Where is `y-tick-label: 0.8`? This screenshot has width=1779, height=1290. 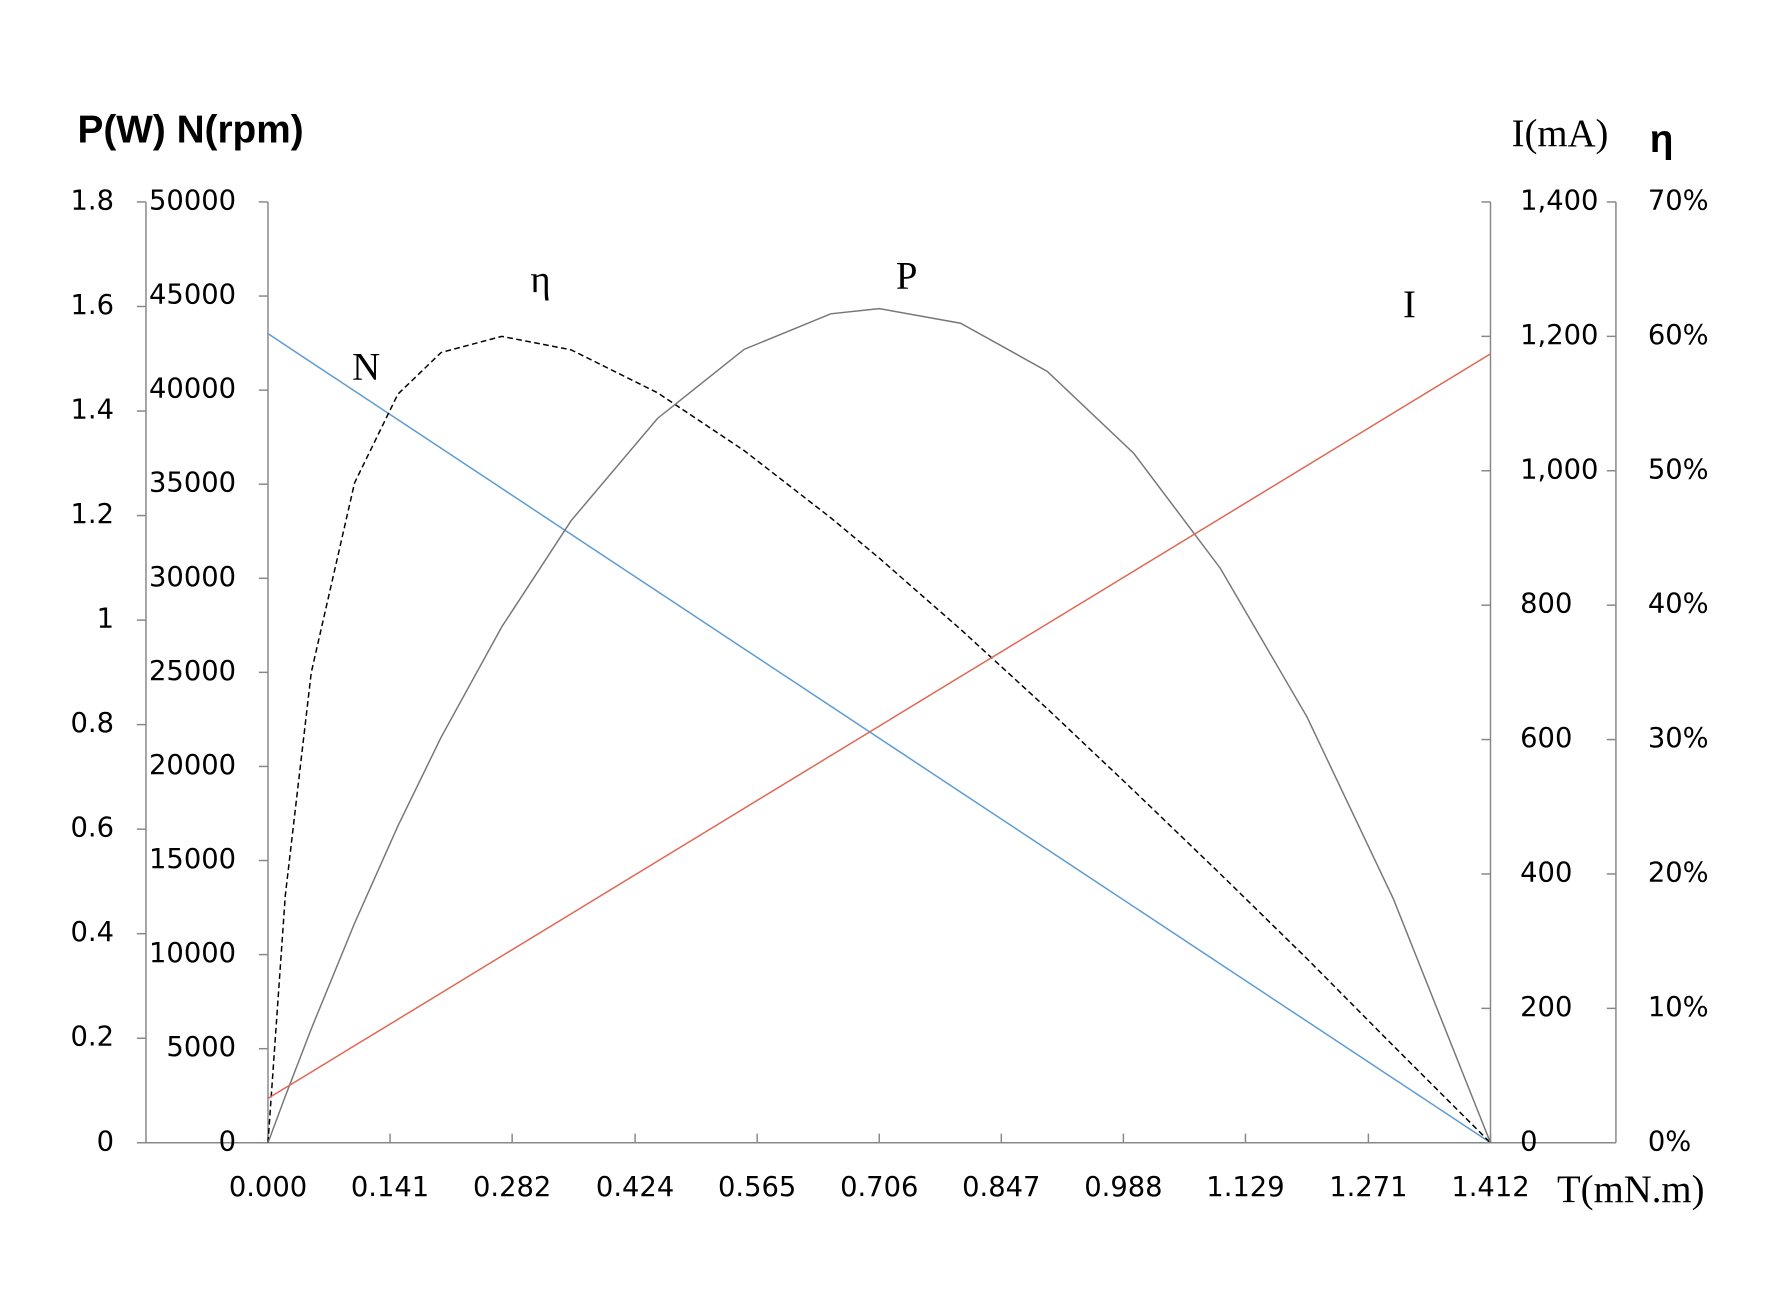 y-tick-label: 0.8 is located at coordinates (93, 723).